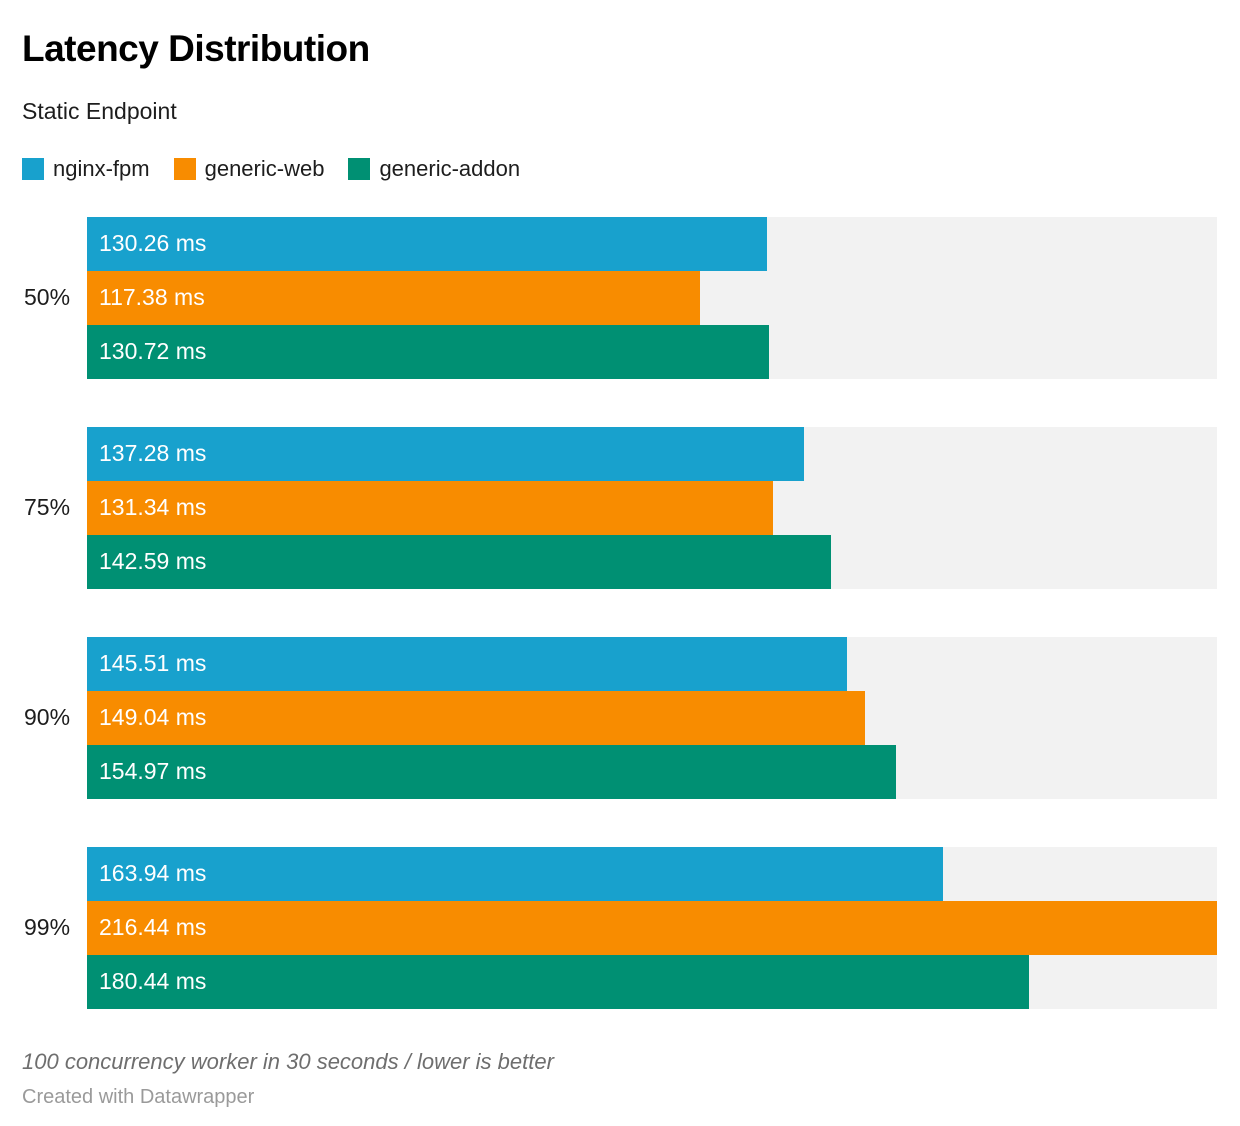  Describe the element at coordinates (153, 243) in the screenshot. I see `bar-value-label: 130.26 ms` at that location.